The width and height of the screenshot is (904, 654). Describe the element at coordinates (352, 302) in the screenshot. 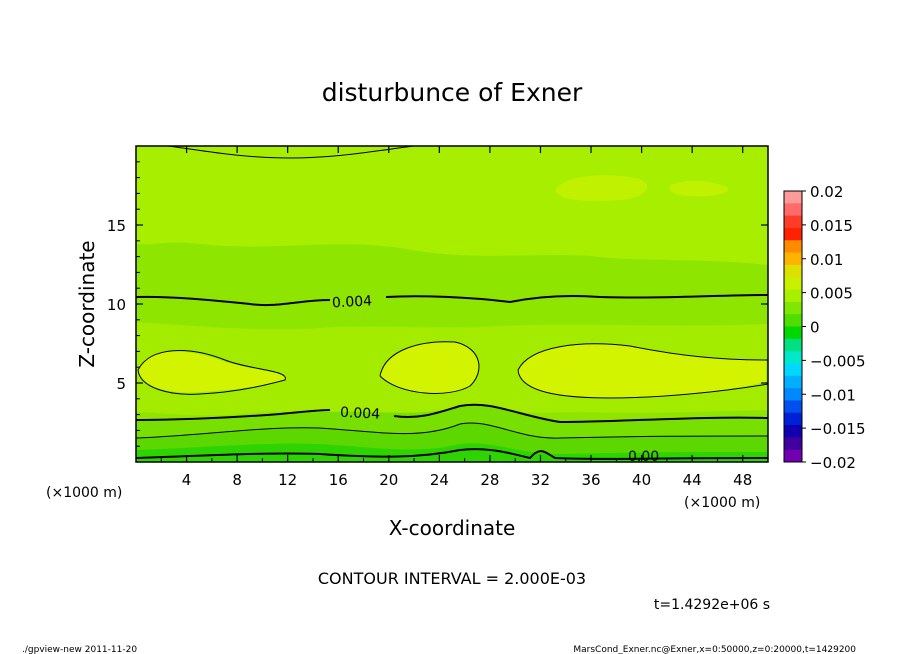

I see `contour-label-upper: 0.004` at that location.